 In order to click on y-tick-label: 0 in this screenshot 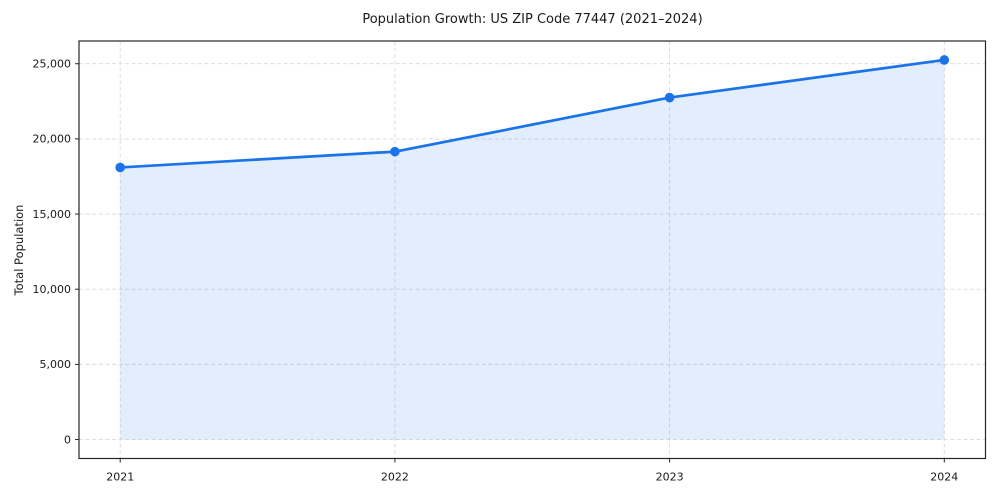, I will do `click(67, 439)`.